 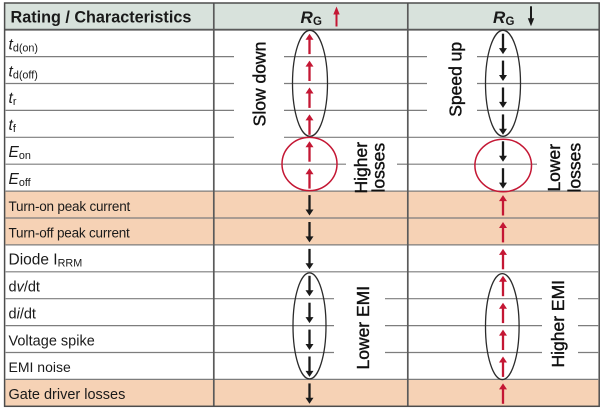 What do you see at coordinates (260, 84) in the screenshot?
I see `svg-text: Slow down` at bounding box center [260, 84].